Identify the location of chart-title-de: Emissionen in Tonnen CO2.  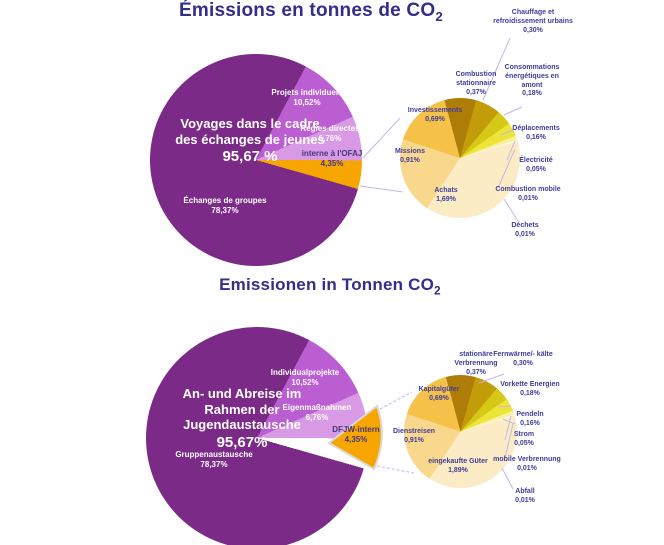
(330, 286).